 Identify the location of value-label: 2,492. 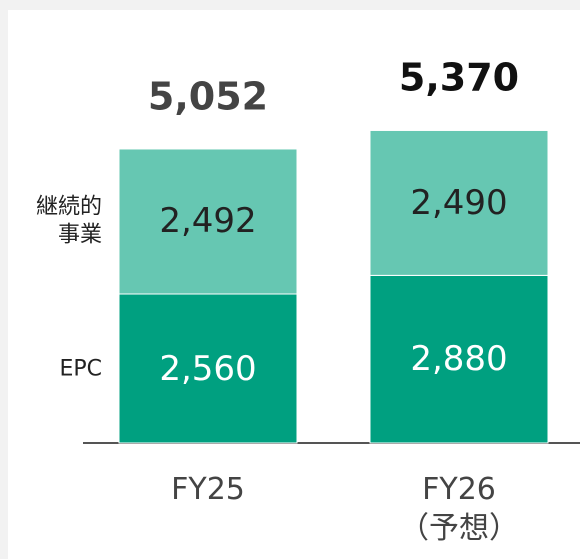
(208, 221).